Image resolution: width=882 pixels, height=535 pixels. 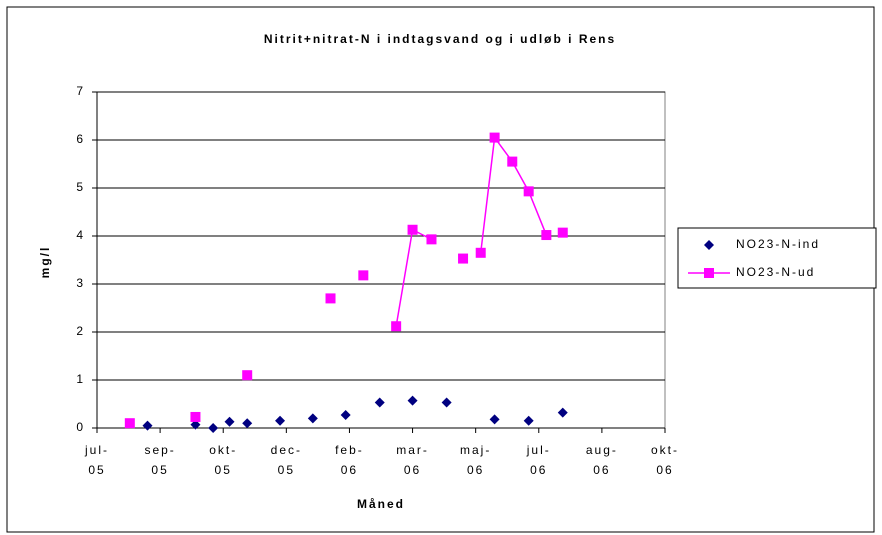 What do you see at coordinates (475, 460) in the screenshot?
I see `x-tick-label: maj-06` at bounding box center [475, 460].